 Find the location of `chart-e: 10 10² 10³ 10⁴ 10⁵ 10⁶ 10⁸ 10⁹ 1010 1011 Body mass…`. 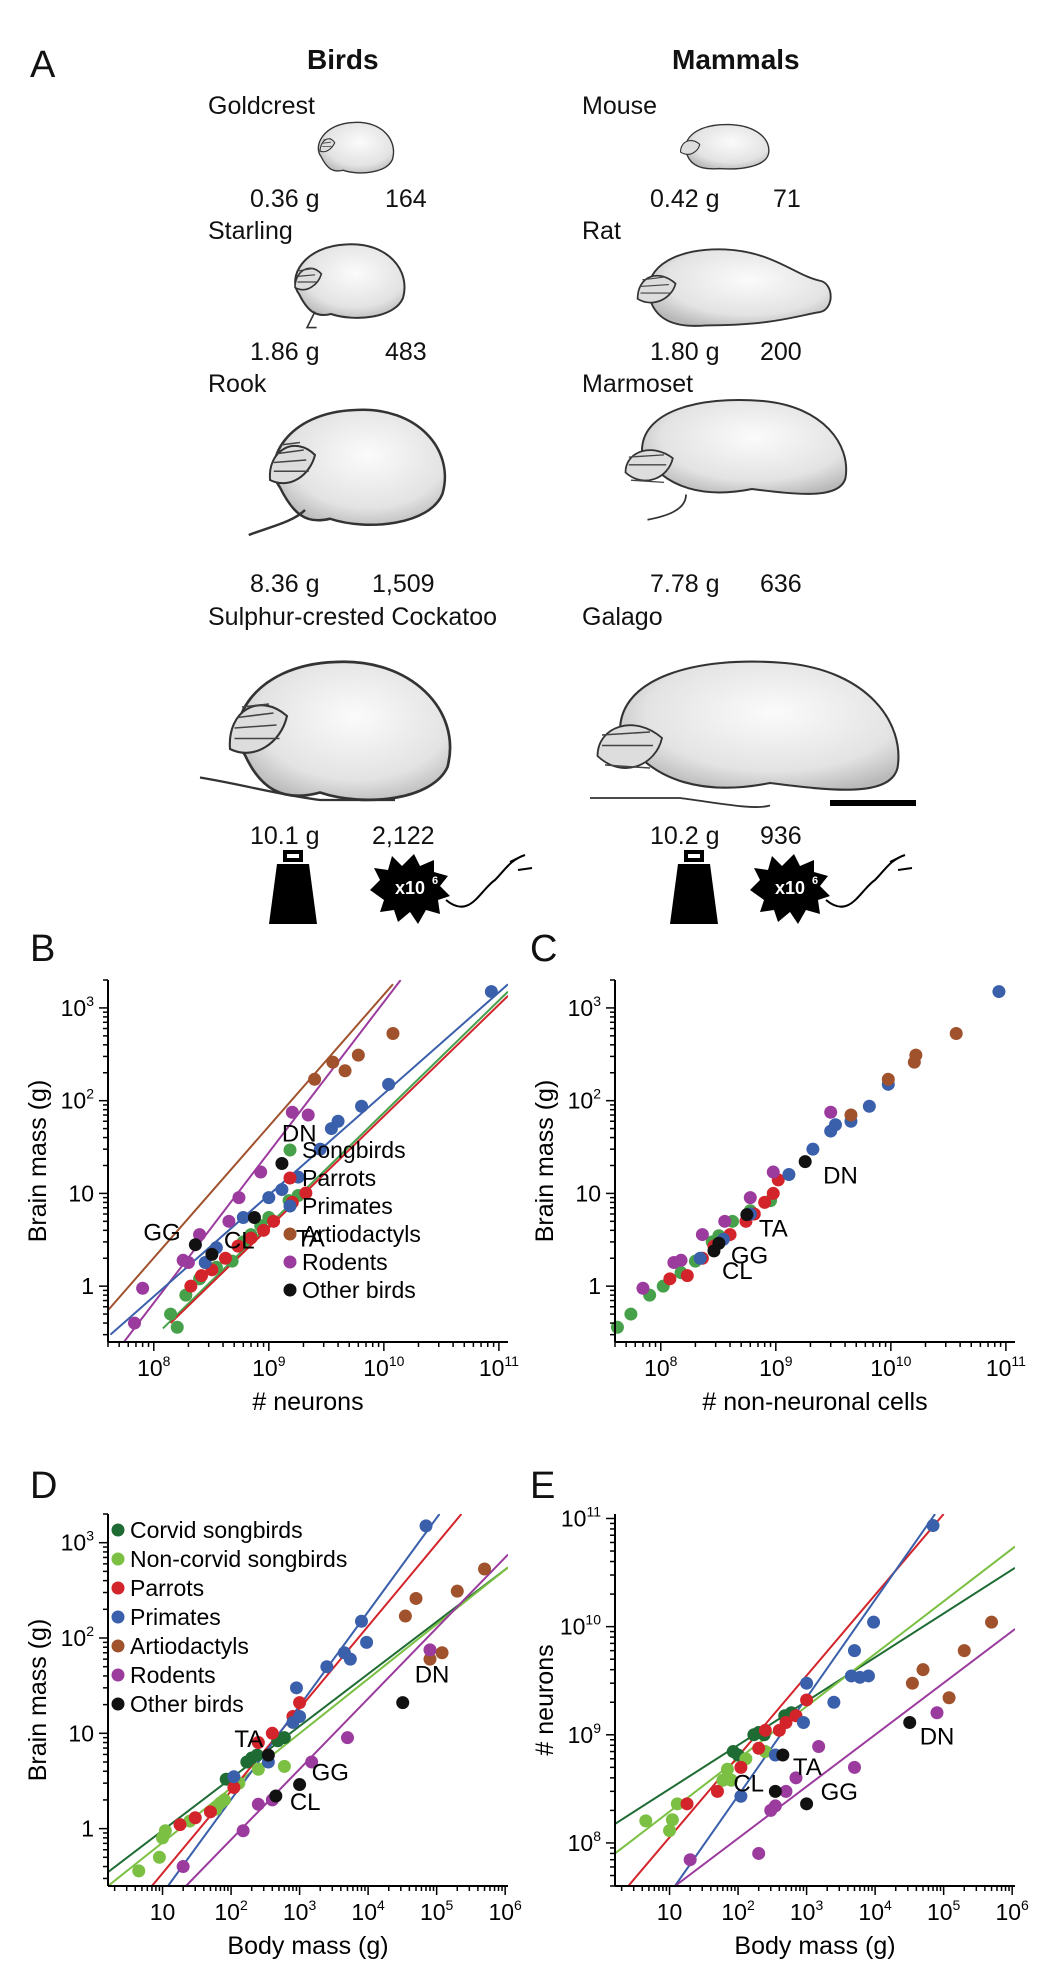

chart-e: 10 10² 10³ 10⁴ 10⁵ 10⁶ 10⁸ 10⁹ 1010 1011 Body mass… is located at coordinates (780, 1731).